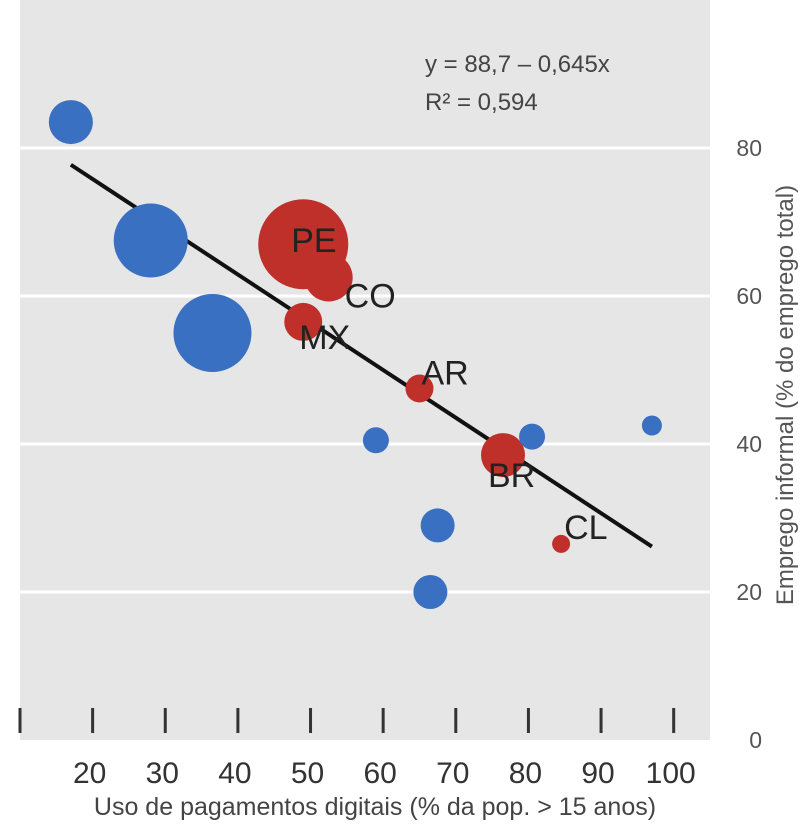 The image size is (810, 827). What do you see at coordinates (525, 773) in the screenshot?
I see `x-tick-label-80: 80` at bounding box center [525, 773].